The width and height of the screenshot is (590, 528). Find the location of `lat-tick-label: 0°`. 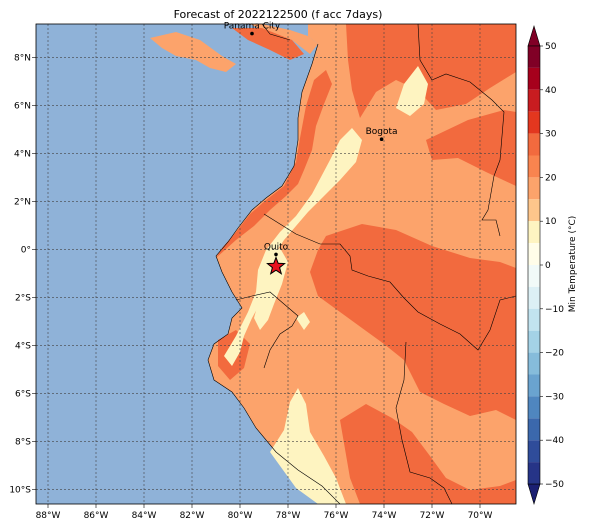

lat-tick-label: 0° is located at coordinates (26, 251).